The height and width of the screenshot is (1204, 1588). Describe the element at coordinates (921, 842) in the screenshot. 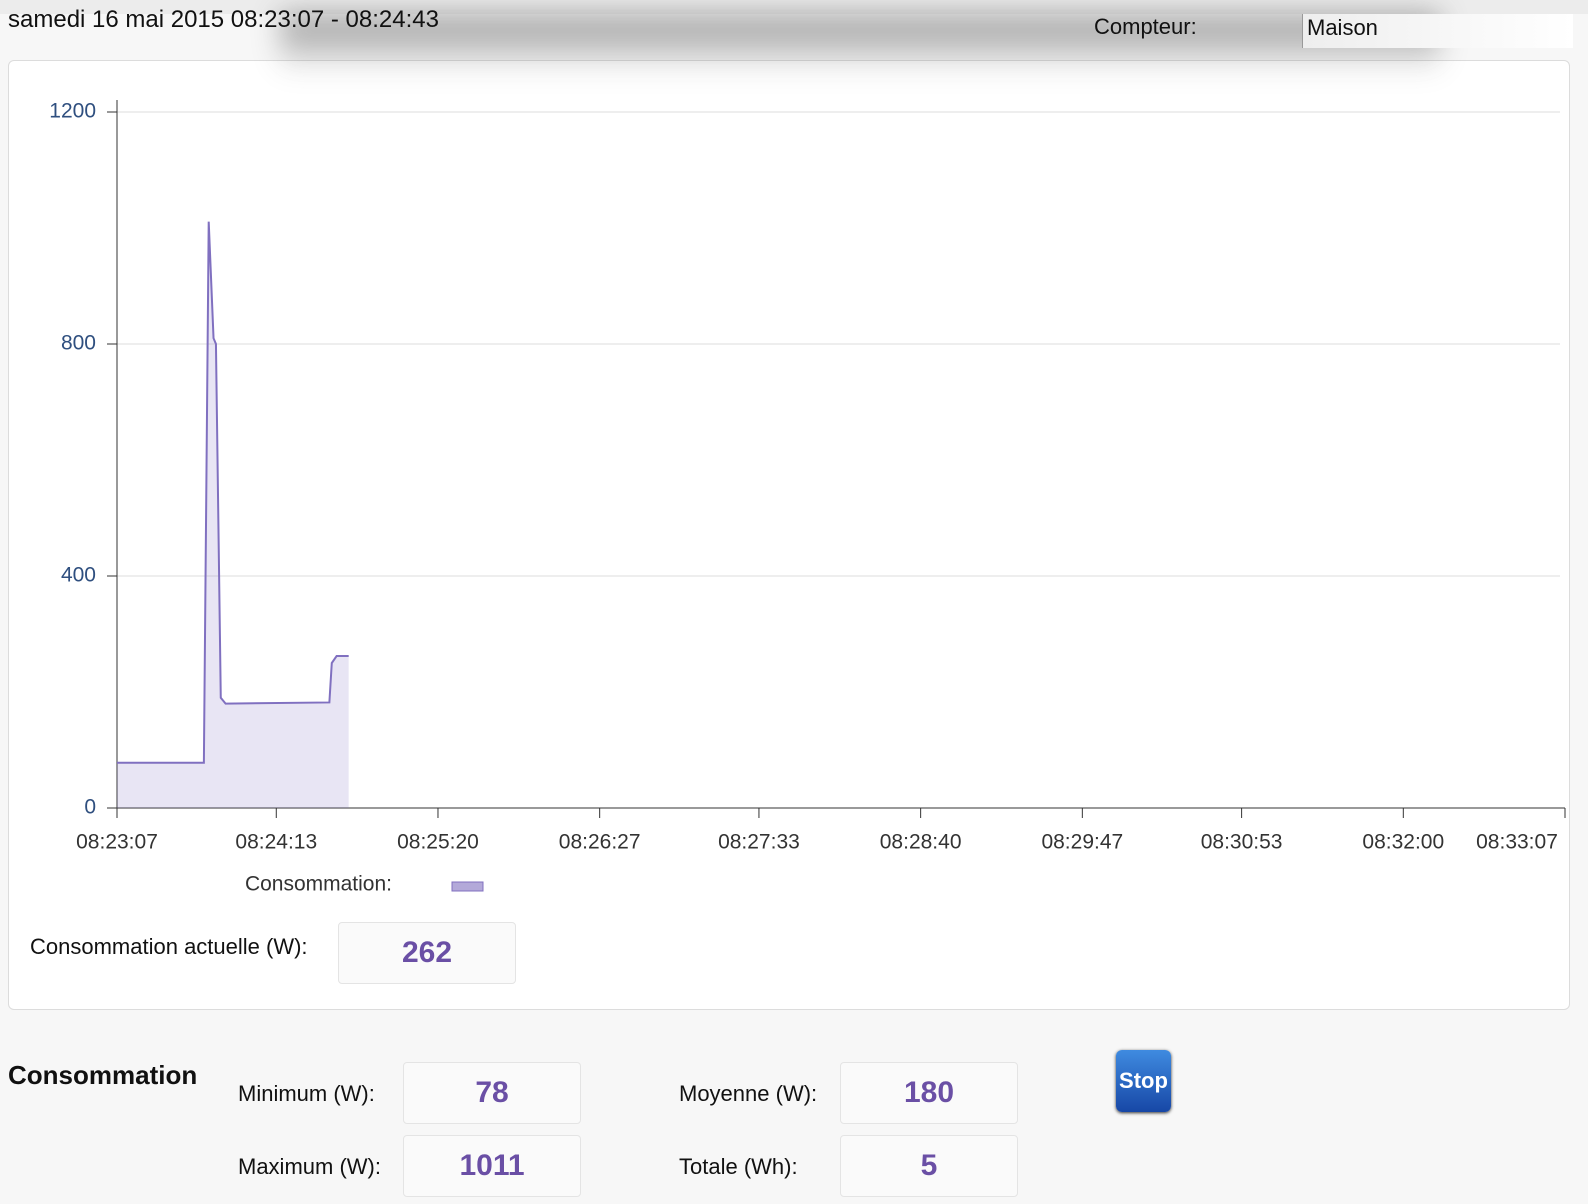

I see `x-tick-label: 08:28:40` at that location.